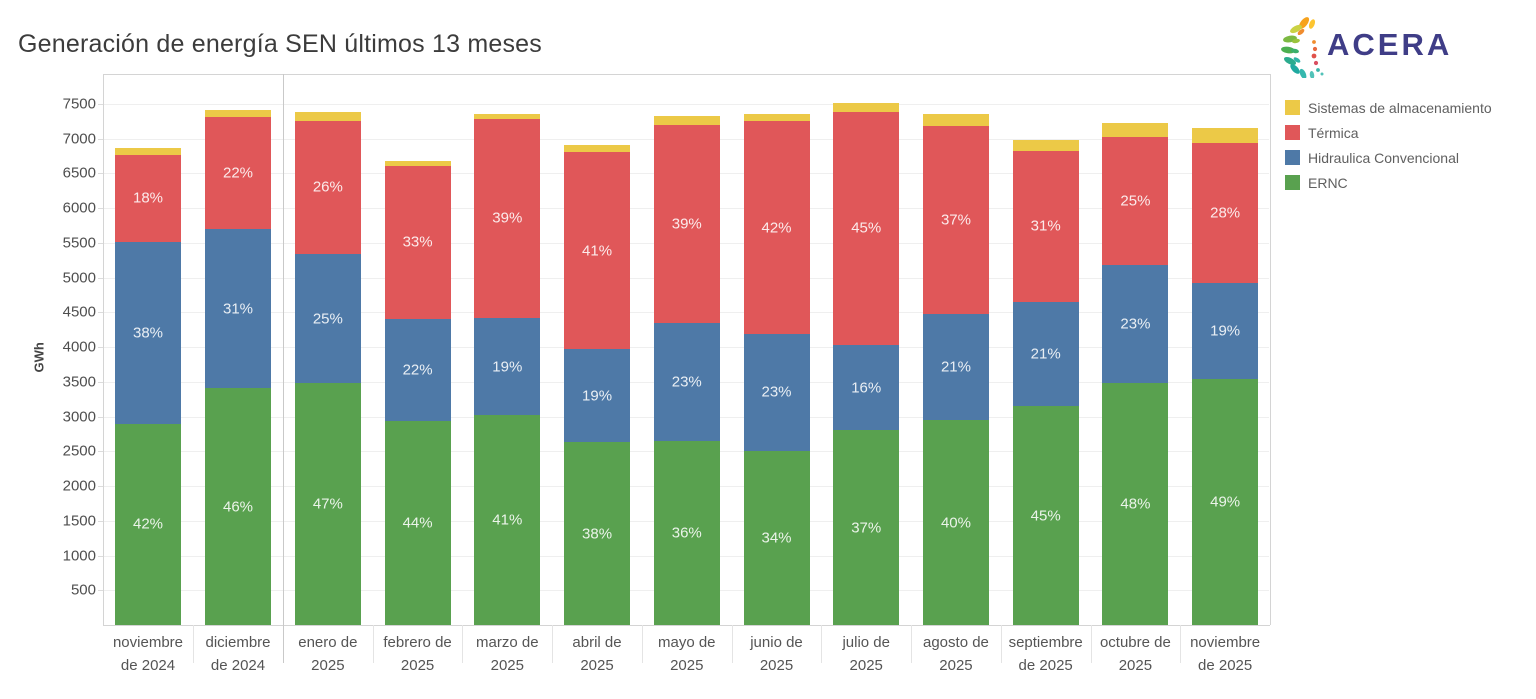 The image size is (1536, 699). I want to click on bar-segment-diciembre-de-2024-hidraulica-convencional, so click(238, 309).